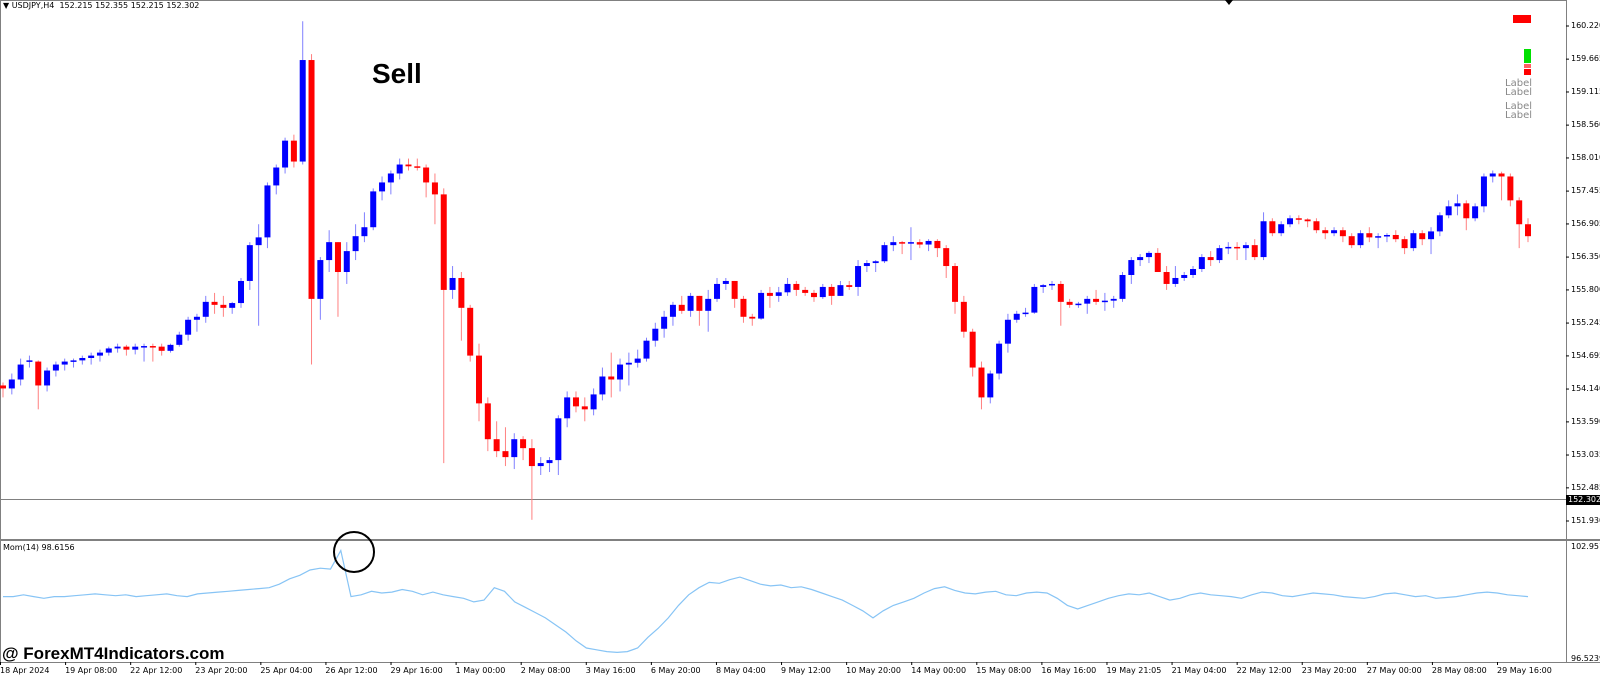  I want to click on price-tick-label: 157.455, so click(1585, 191).